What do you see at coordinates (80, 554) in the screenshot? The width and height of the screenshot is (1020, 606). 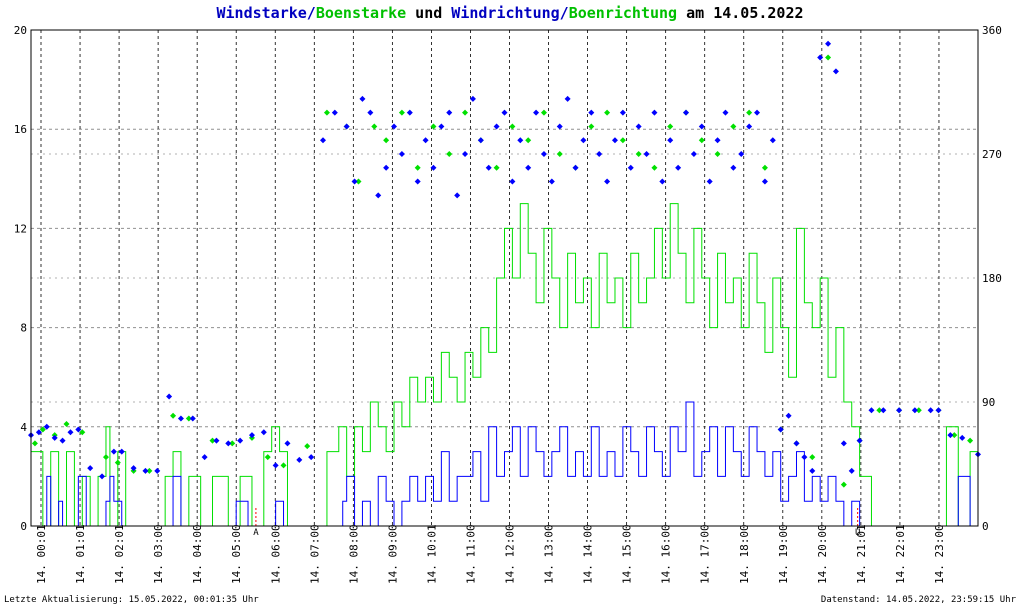 I see `x-tick-label: 14. 01:01` at bounding box center [80, 554].